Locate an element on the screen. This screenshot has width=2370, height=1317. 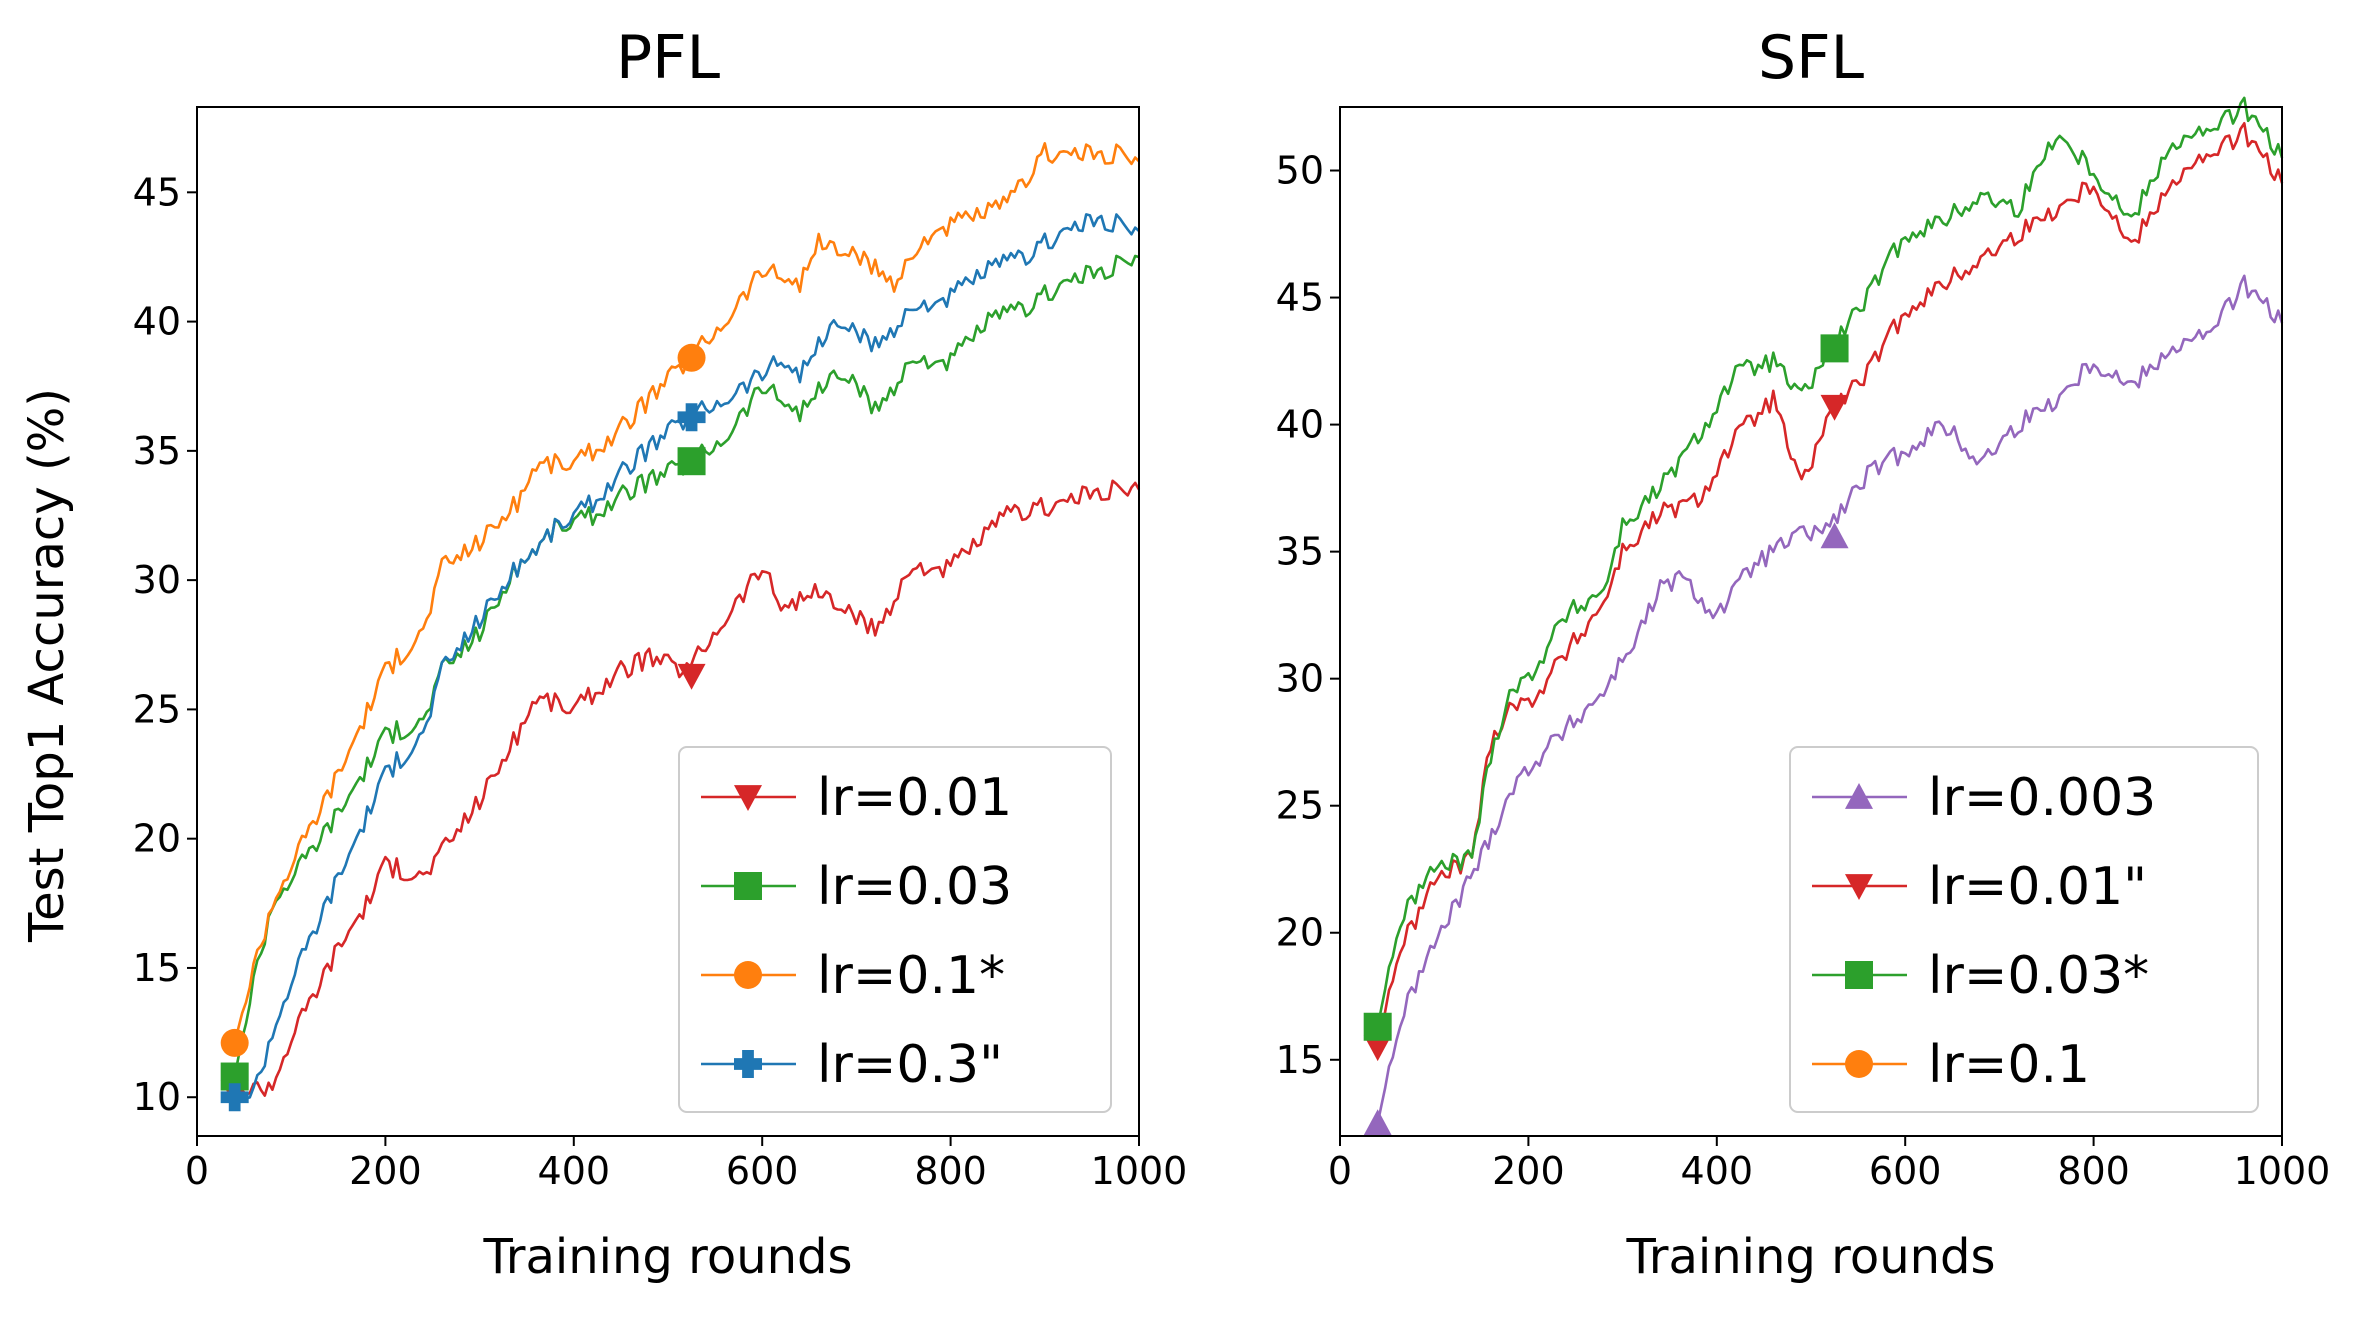
sfl-y-ticks: 15 20 25 30 35 40 45 50 is located at coordinates (1308, 615).